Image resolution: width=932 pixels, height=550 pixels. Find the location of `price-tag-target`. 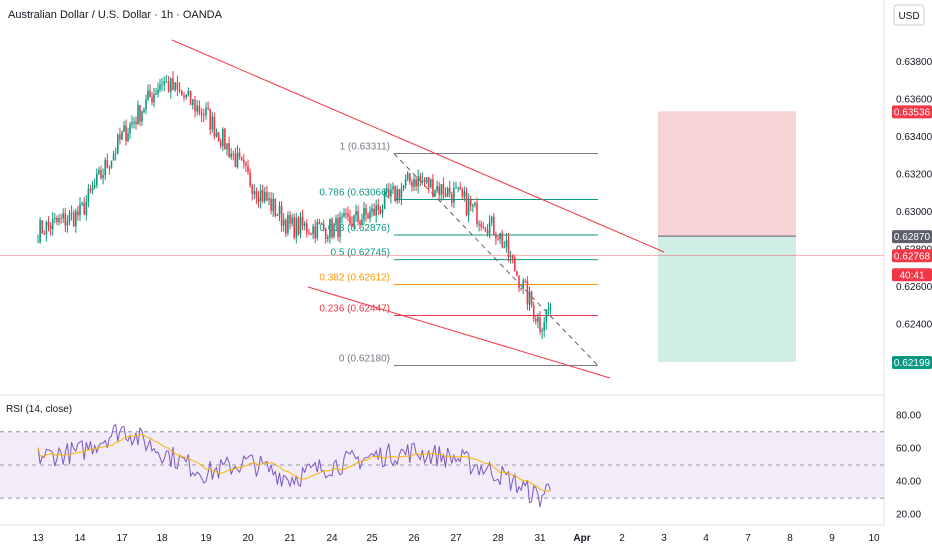

price-tag-target is located at coordinates (912, 362).